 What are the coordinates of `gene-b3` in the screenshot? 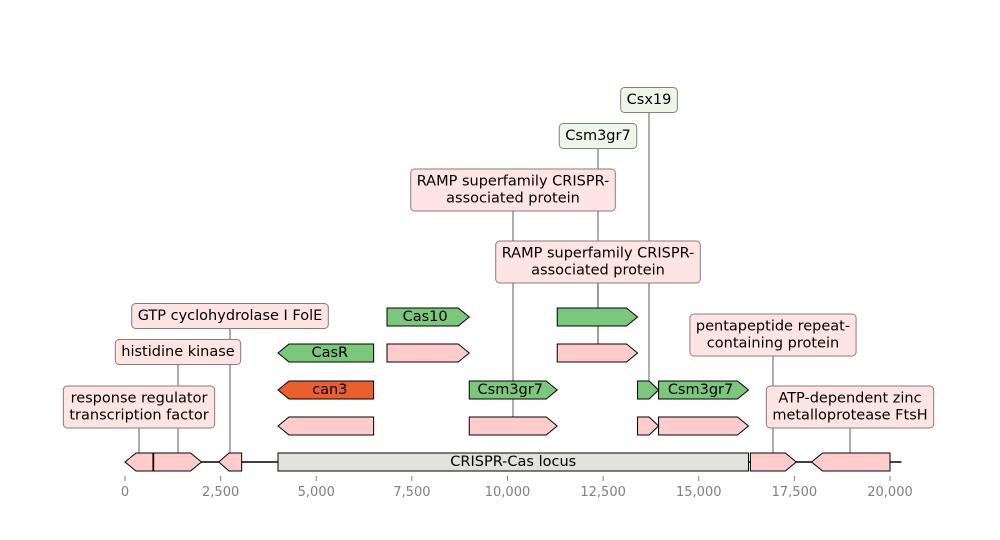 It's located at (648, 390).